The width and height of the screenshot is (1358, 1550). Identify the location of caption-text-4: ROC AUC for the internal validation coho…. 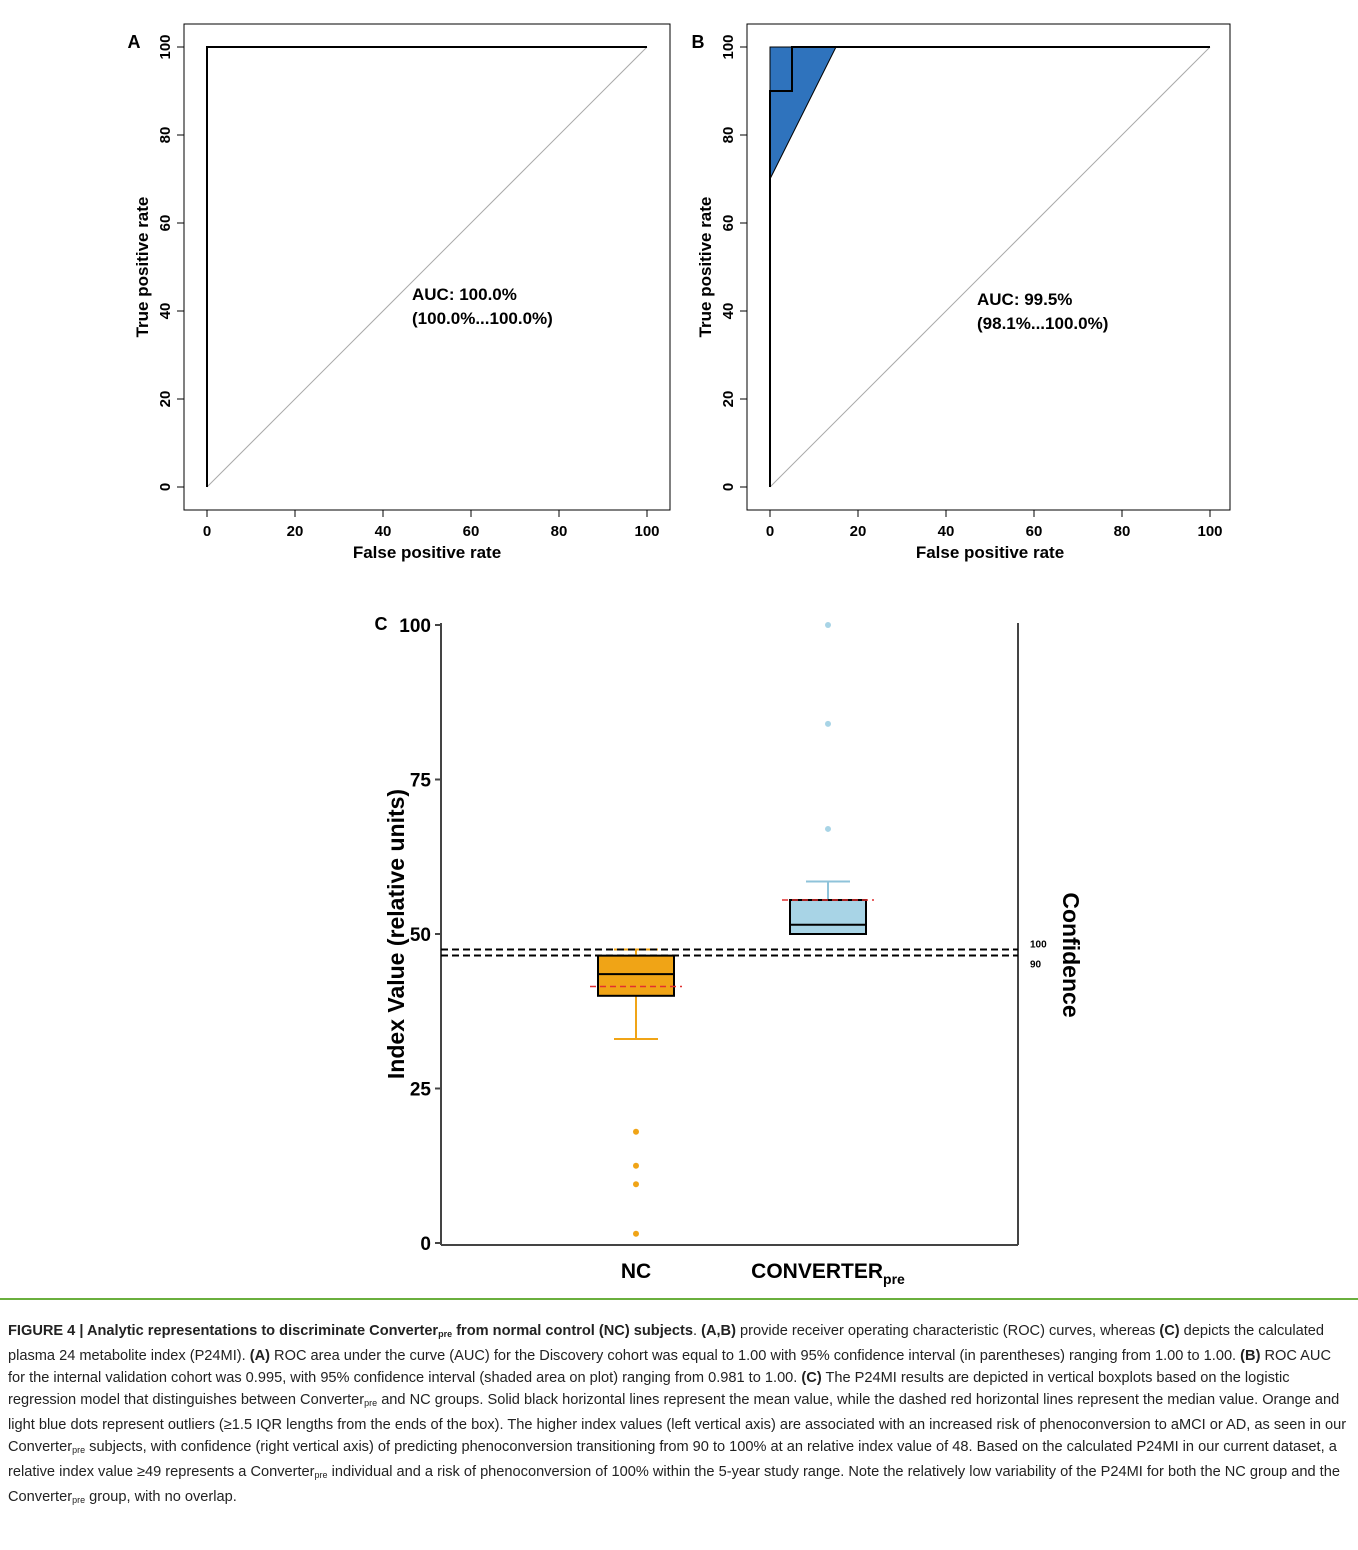
(669, 1367).